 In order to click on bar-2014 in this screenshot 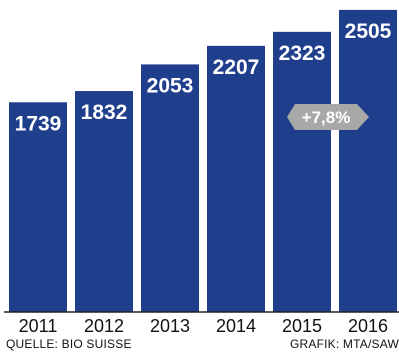, I will do `click(236, 178)`.